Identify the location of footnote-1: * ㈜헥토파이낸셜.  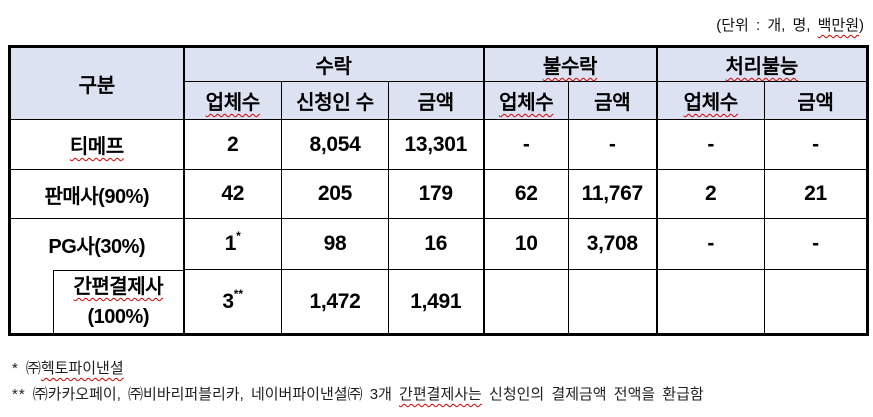
(358, 369).